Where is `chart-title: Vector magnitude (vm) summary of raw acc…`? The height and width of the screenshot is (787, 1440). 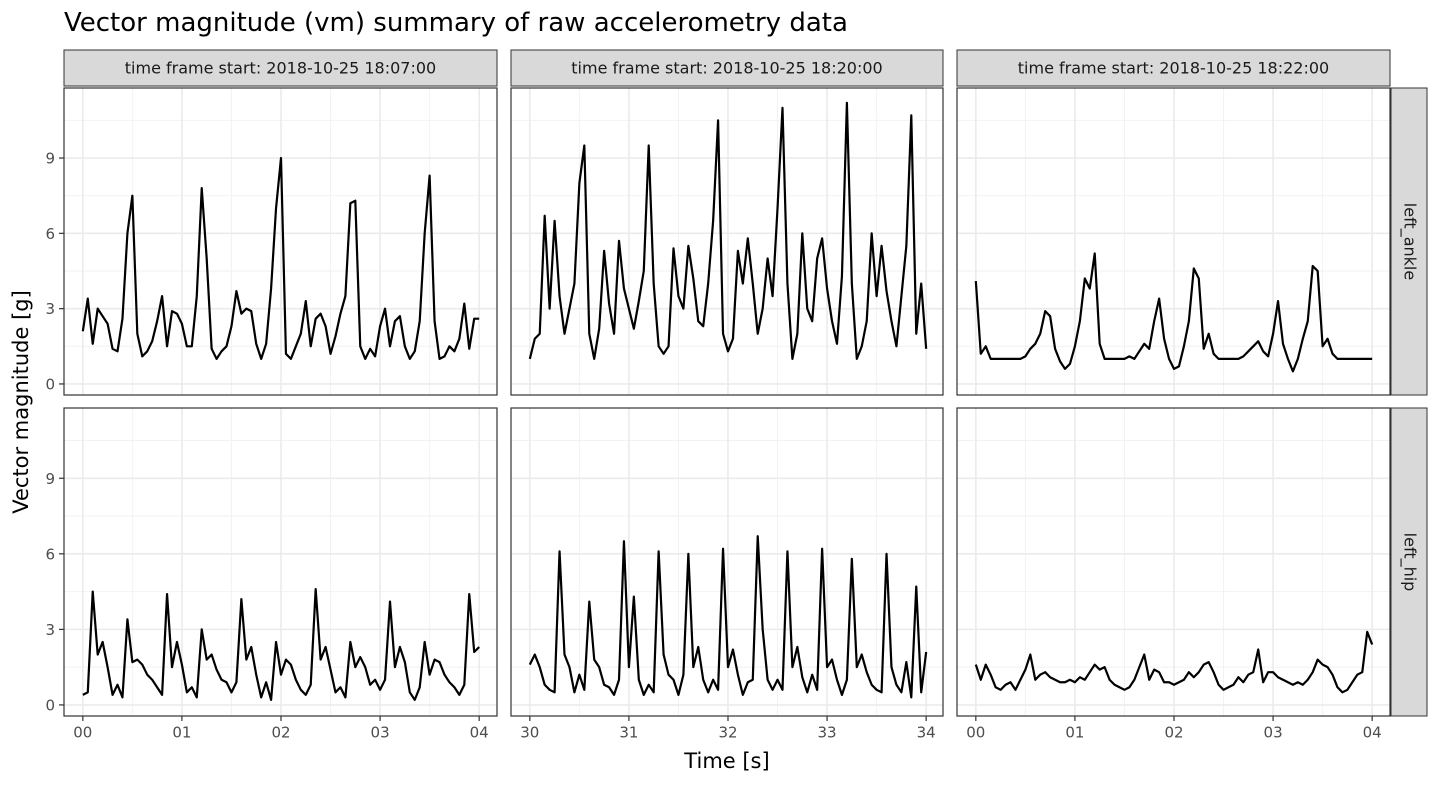
chart-title: Vector magnitude (vm) summary of raw acc… is located at coordinates (456, 23).